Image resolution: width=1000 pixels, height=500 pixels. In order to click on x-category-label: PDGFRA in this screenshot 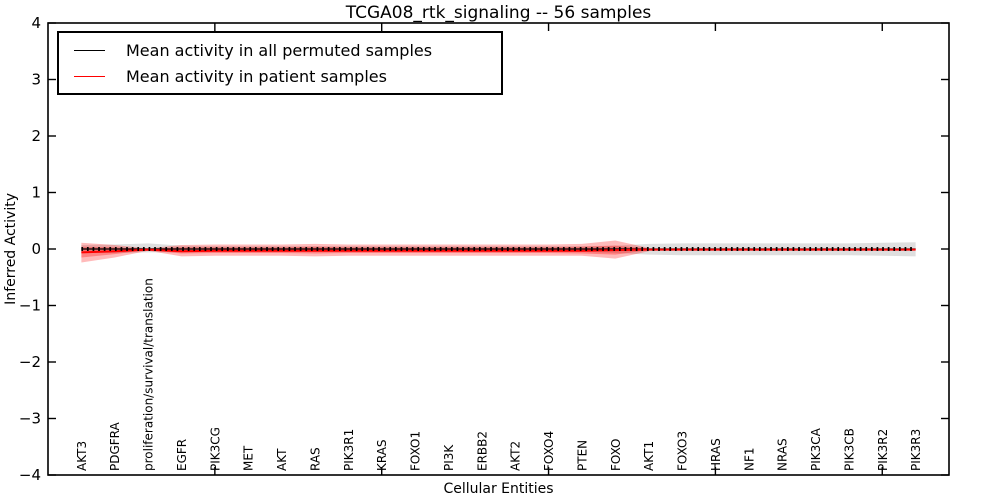, I will do `click(115, 446)`.